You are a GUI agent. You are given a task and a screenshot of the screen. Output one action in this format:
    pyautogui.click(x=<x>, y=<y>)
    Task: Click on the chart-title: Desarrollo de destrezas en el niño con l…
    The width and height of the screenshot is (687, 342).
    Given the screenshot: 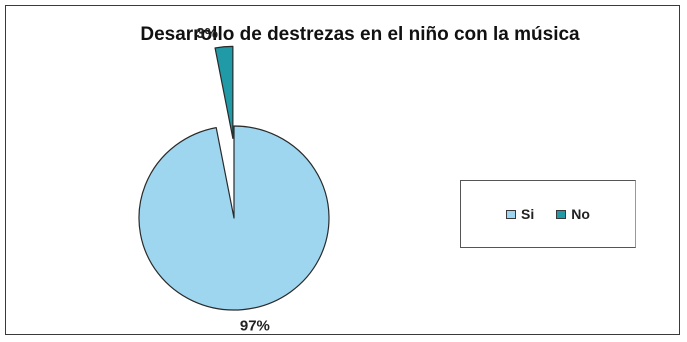 What is the action you would take?
    pyautogui.click(x=360, y=34)
    